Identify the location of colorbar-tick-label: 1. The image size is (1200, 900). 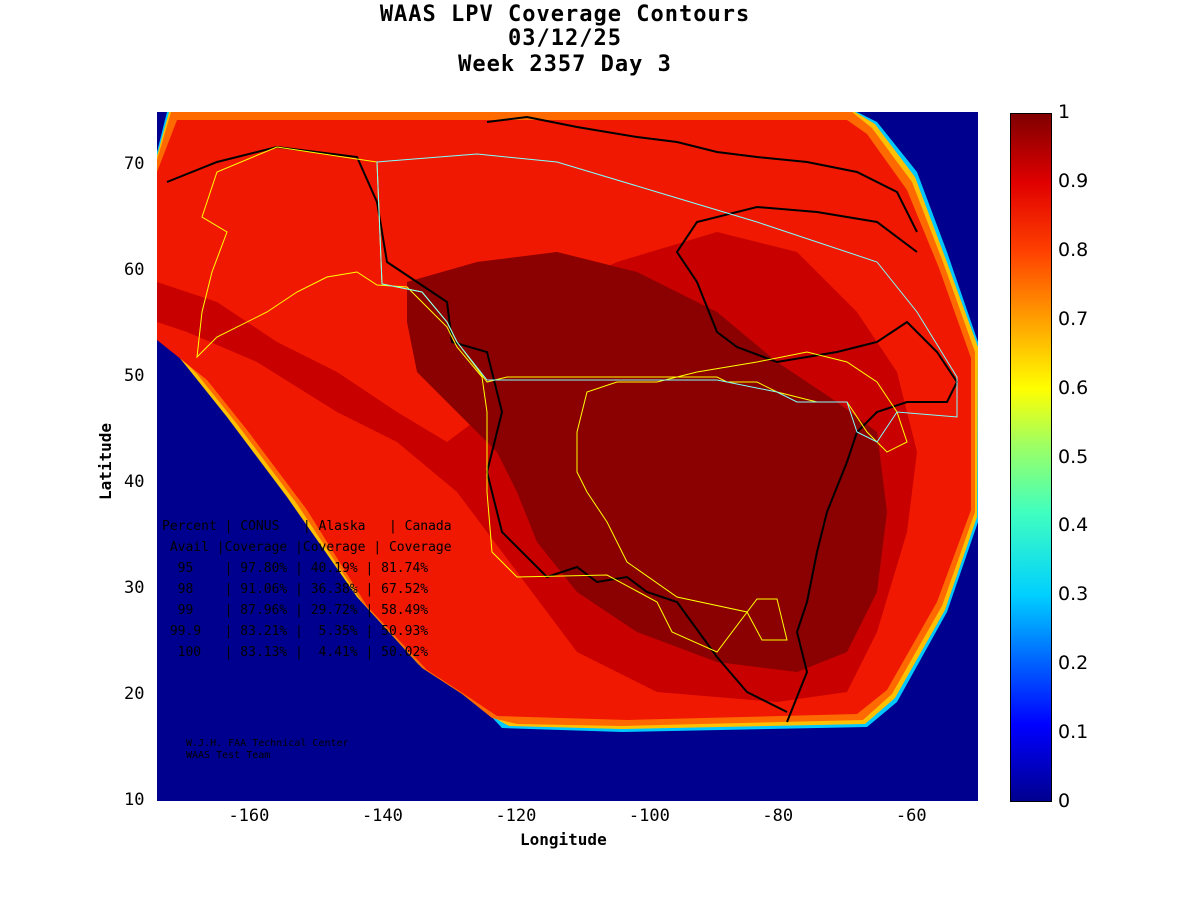
(1064, 112).